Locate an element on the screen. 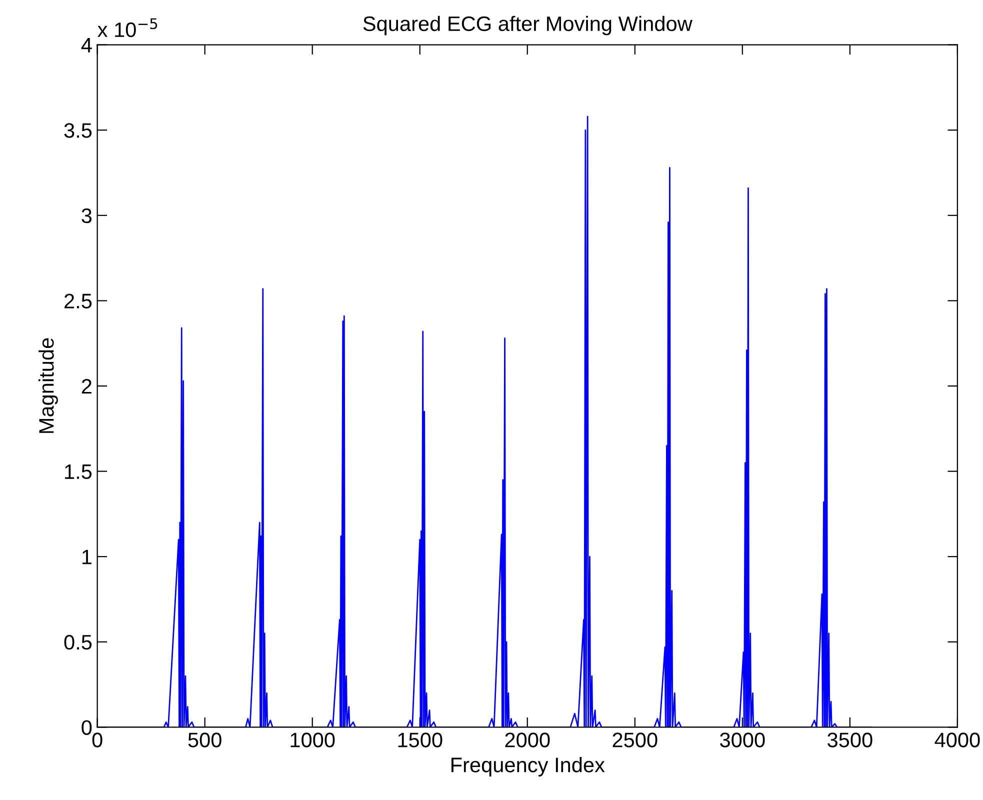 Image resolution: width=983 pixels, height=800 pixels. x-tick-label: 2000 is located at coordinates (527, 740).